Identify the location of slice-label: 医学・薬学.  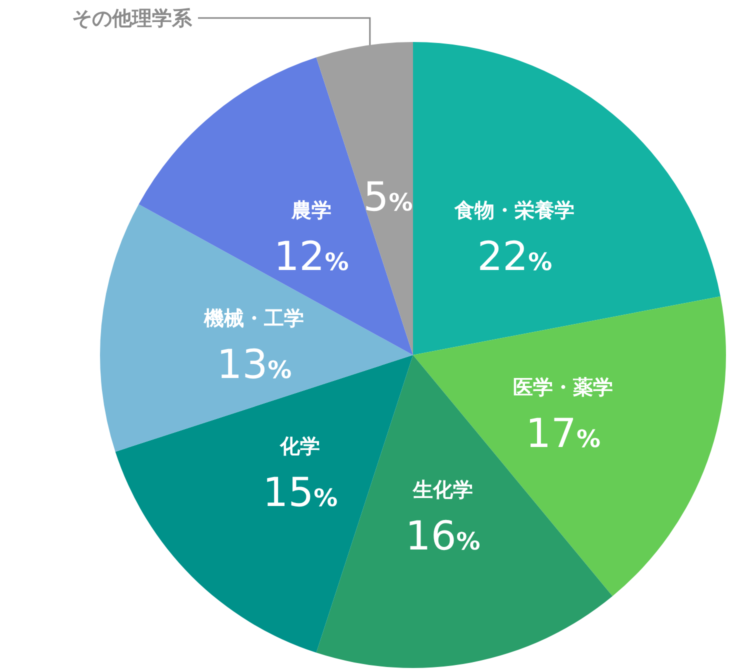
(563, 387).